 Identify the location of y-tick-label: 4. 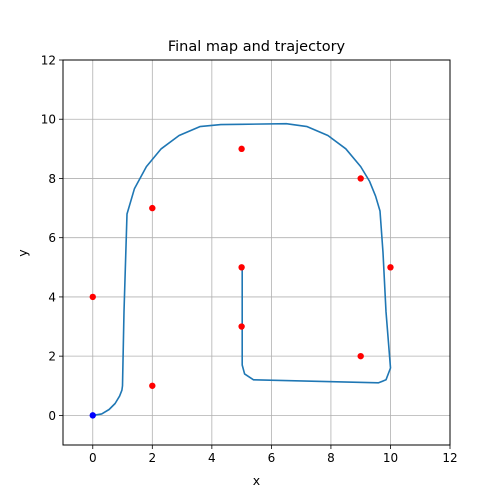
(52, 297).